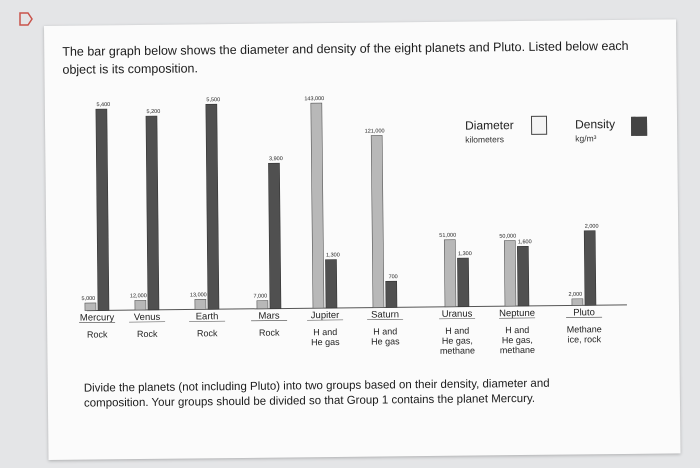  Describe the element at coordinates (506, 130) in the screenshot. I see `legend-diameter: Diameter kilometers` at that location.